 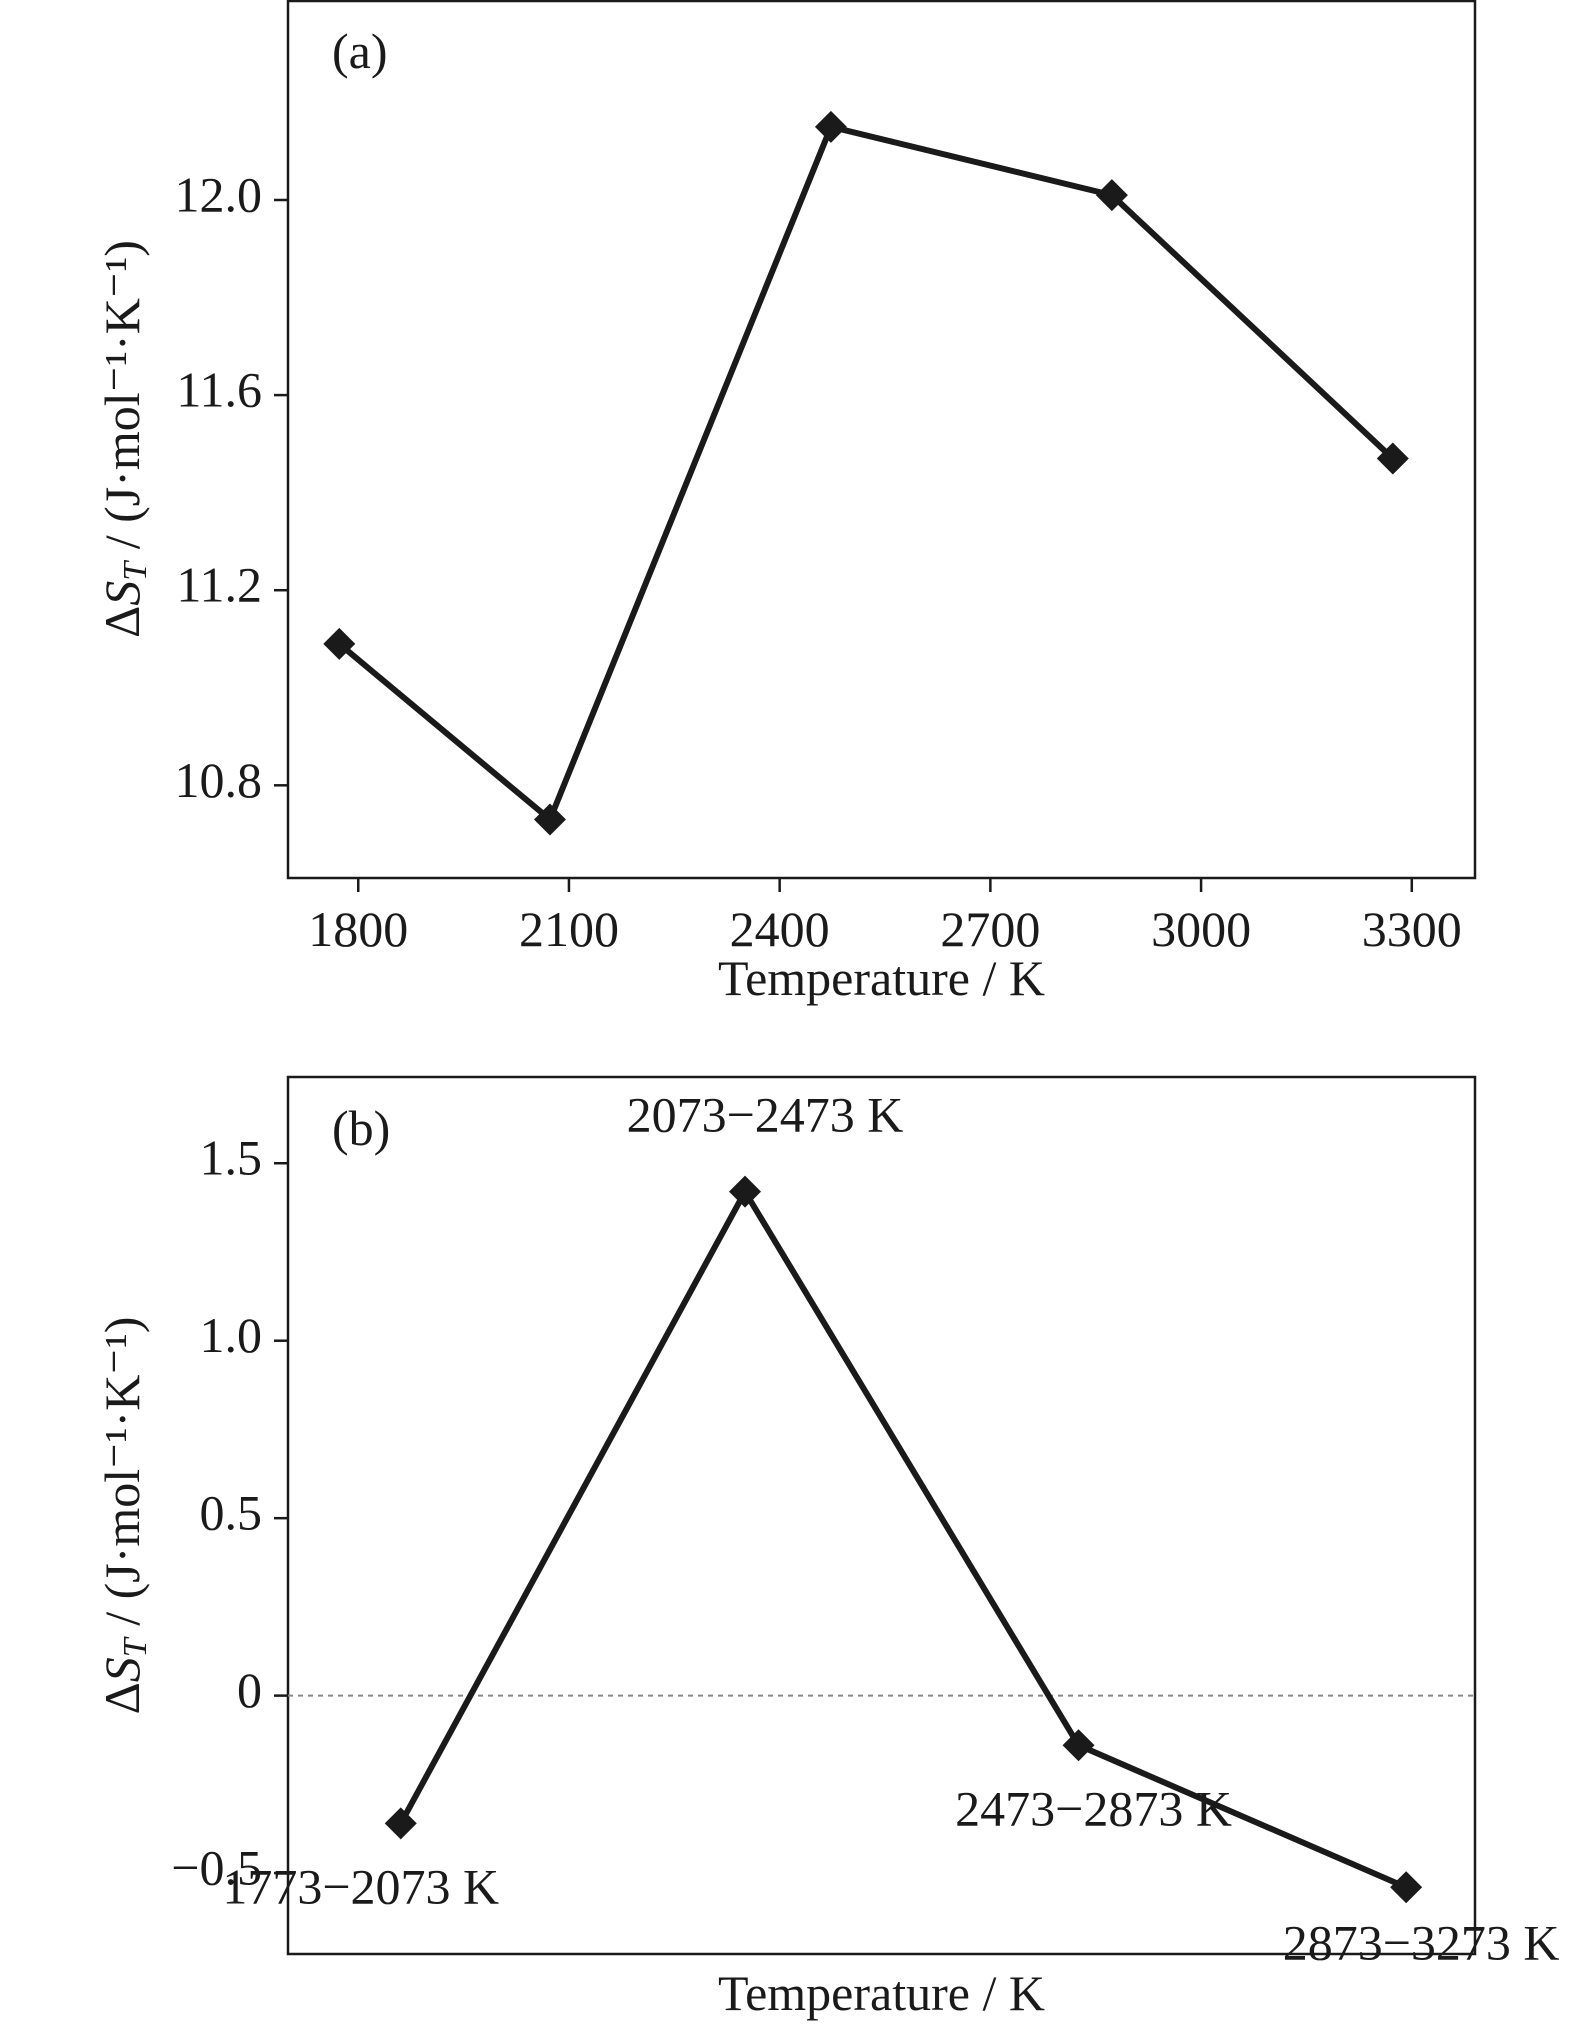 What do you see at coordinates (780, 929) in the screenshot?
I see `x-tick-label: 2400` at bounding box center [780, 929].